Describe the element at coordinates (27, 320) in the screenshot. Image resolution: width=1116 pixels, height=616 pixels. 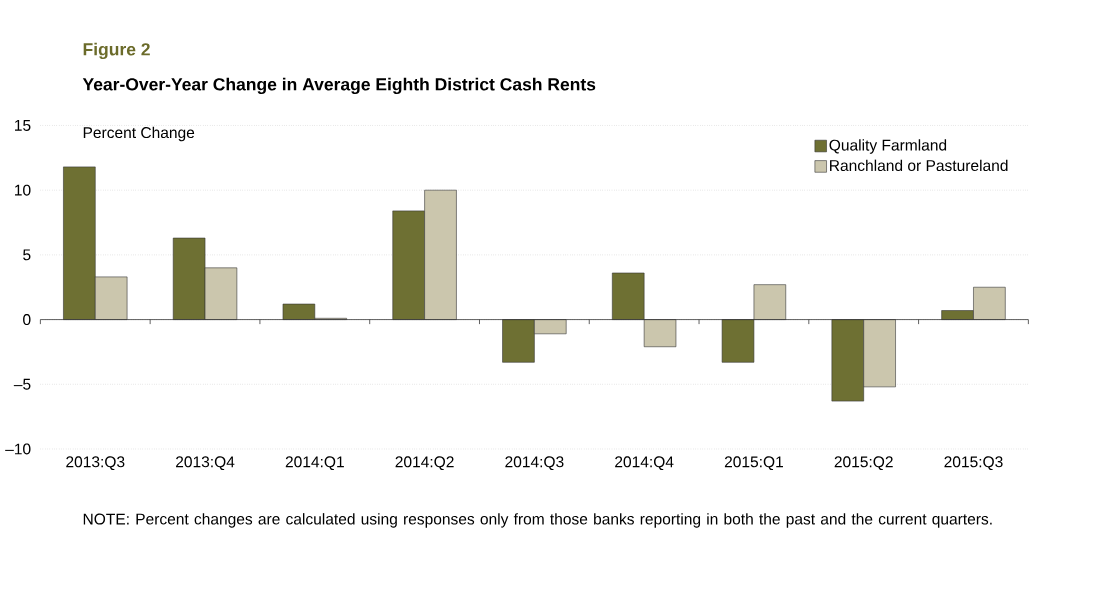
I see `y-tick-label: 0` at that location.